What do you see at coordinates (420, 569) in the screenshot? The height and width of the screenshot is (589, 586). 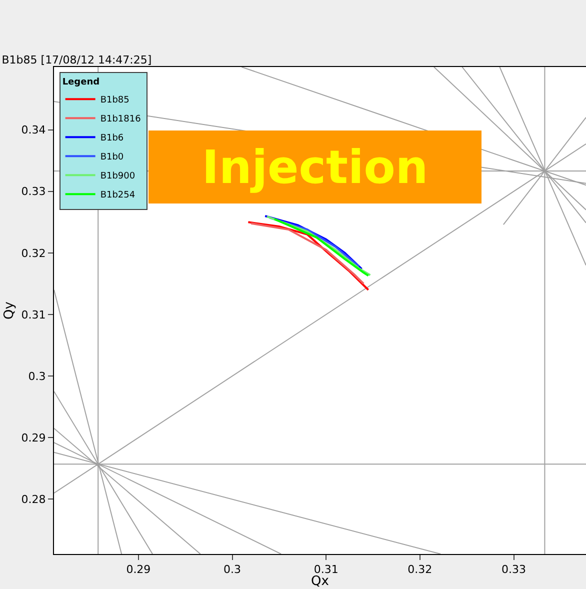 I see `x-tick-label: 0.32` at bounding box center [420, 569].